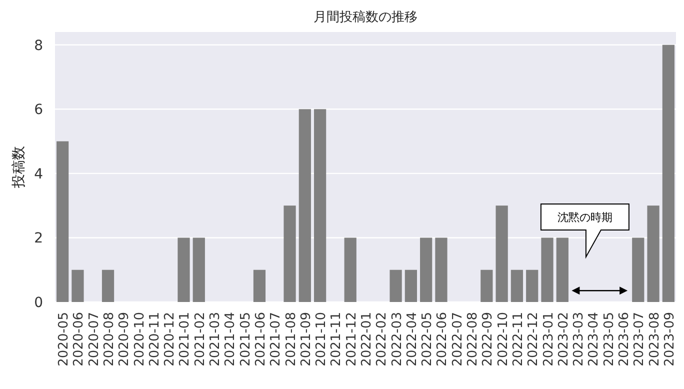 The height and width of the screenshot is (389, 684). I want to click on x-tick-label: 2023-07, so click(640, 339).